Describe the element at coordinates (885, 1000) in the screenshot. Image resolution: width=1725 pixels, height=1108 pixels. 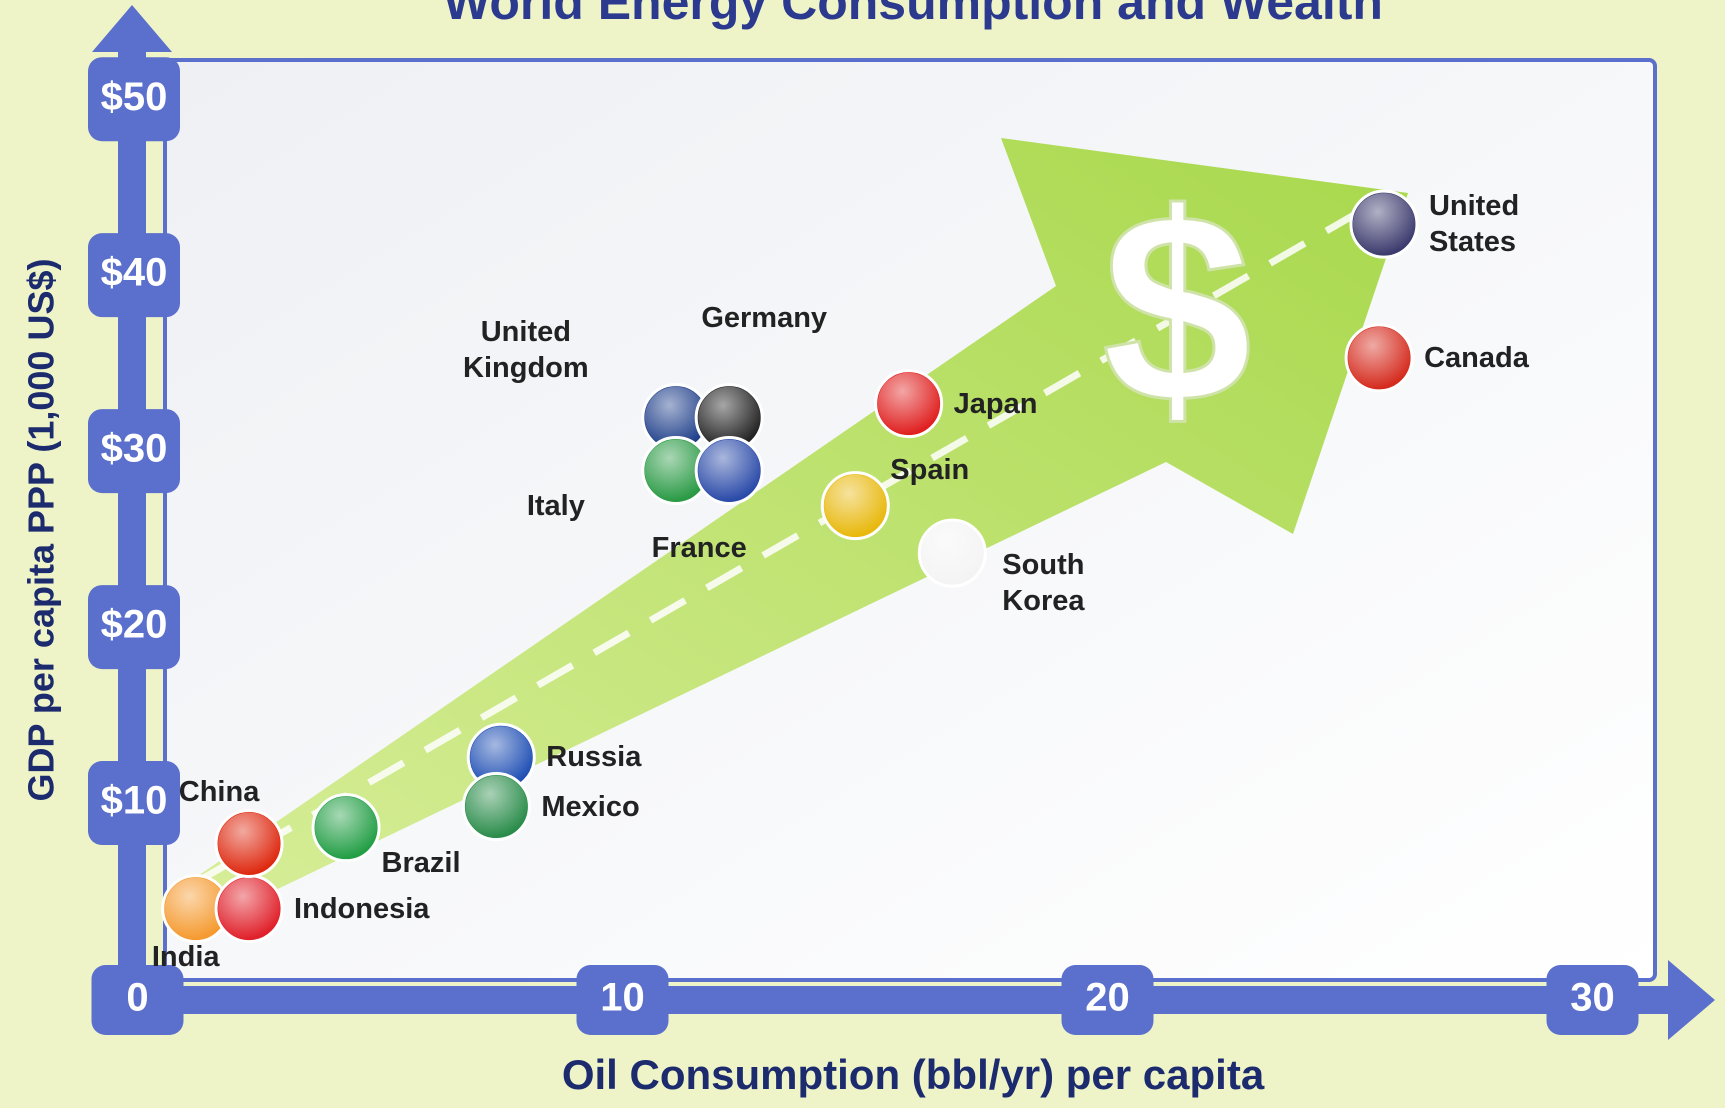
I see `x-axis-bar` at that location.